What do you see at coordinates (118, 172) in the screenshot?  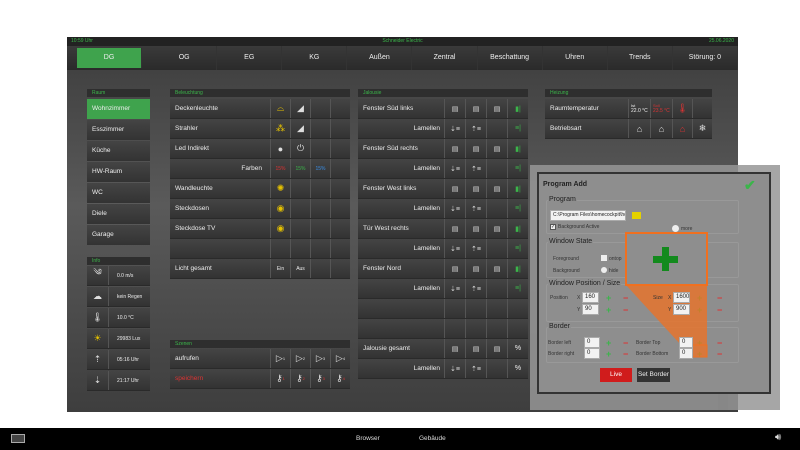 I see `room-item: HW-Raum` at bounding box center [118, 172].